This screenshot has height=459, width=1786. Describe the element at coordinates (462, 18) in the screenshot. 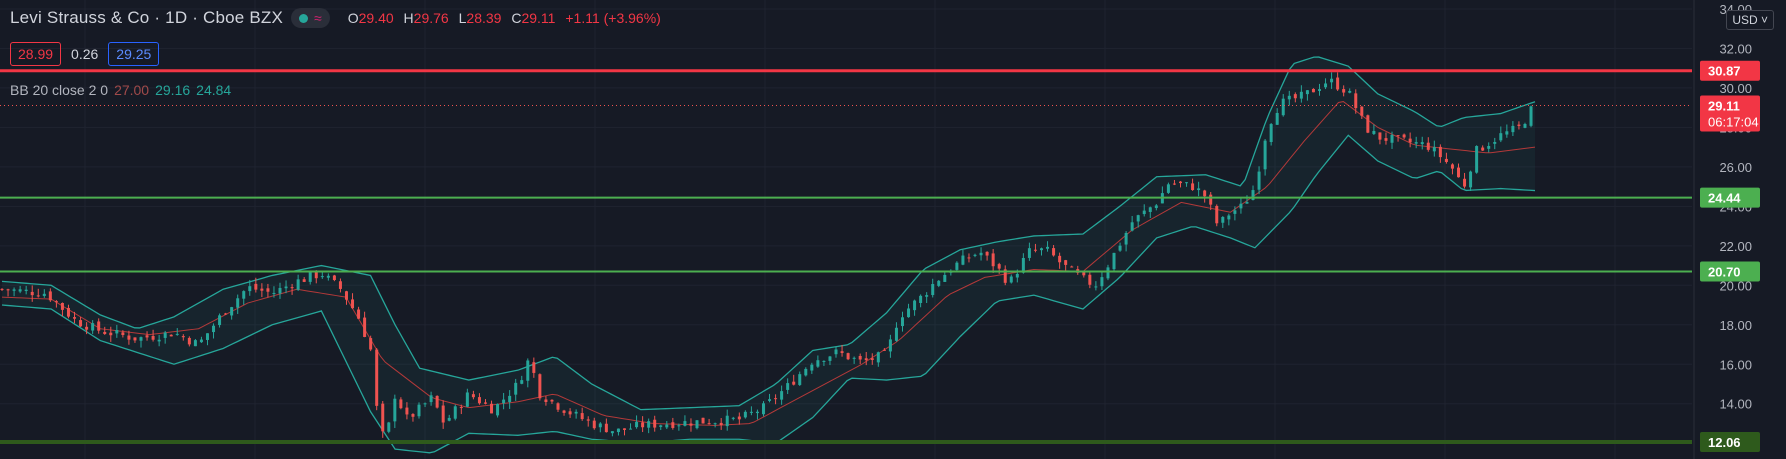

I see `low-label: L` at that location.